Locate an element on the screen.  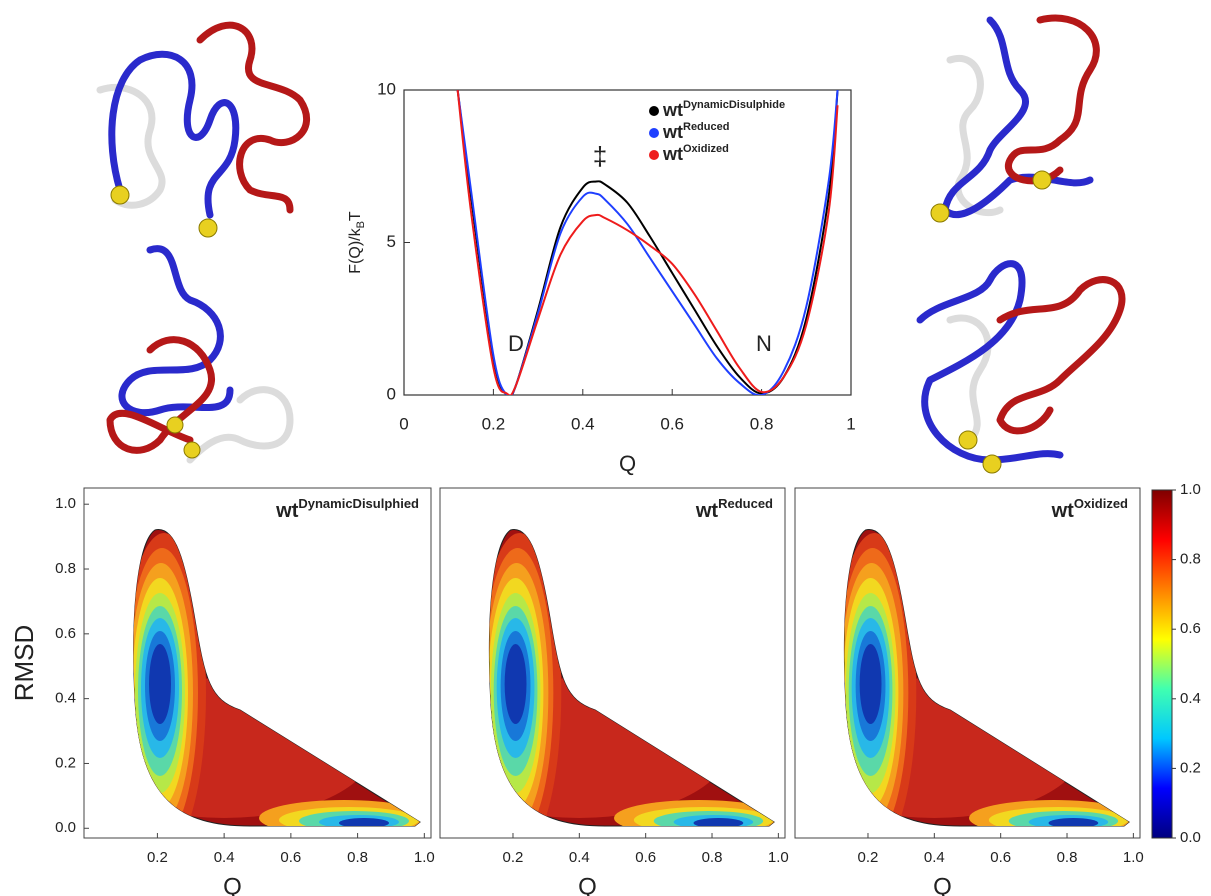
panel-title-superscript: DynamicDisulphied is located at coordinates (358, 503).